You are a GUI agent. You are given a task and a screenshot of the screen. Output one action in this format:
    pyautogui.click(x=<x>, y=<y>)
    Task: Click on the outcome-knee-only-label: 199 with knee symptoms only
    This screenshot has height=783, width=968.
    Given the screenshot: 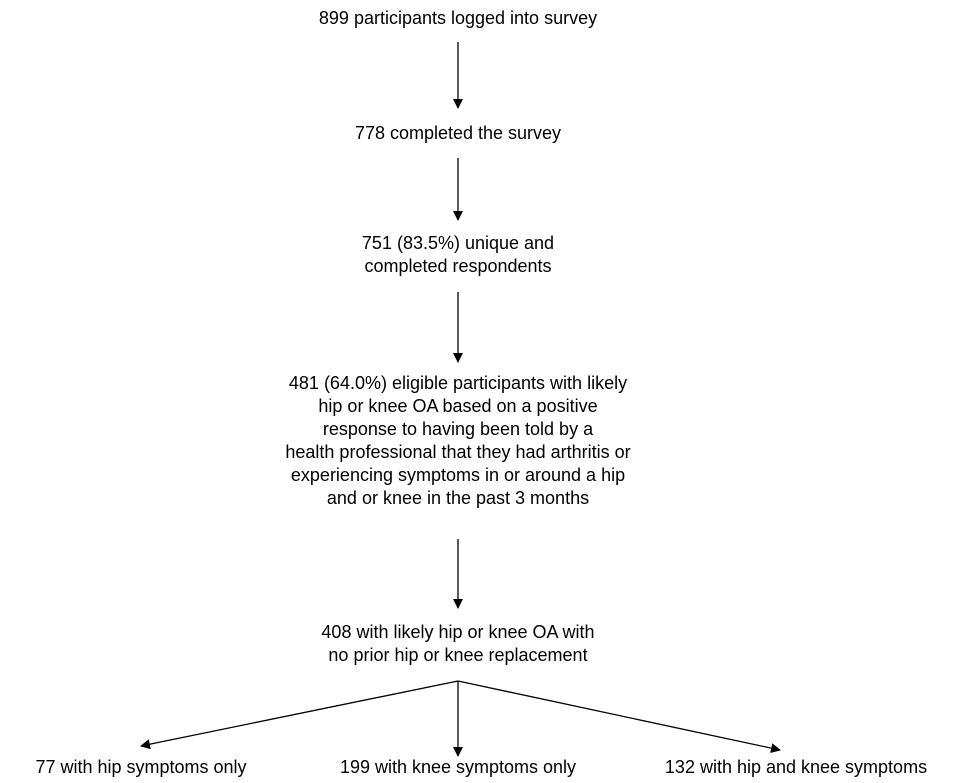 What is the action you would take?
    pyautogui.click(x=458, y=767)
    